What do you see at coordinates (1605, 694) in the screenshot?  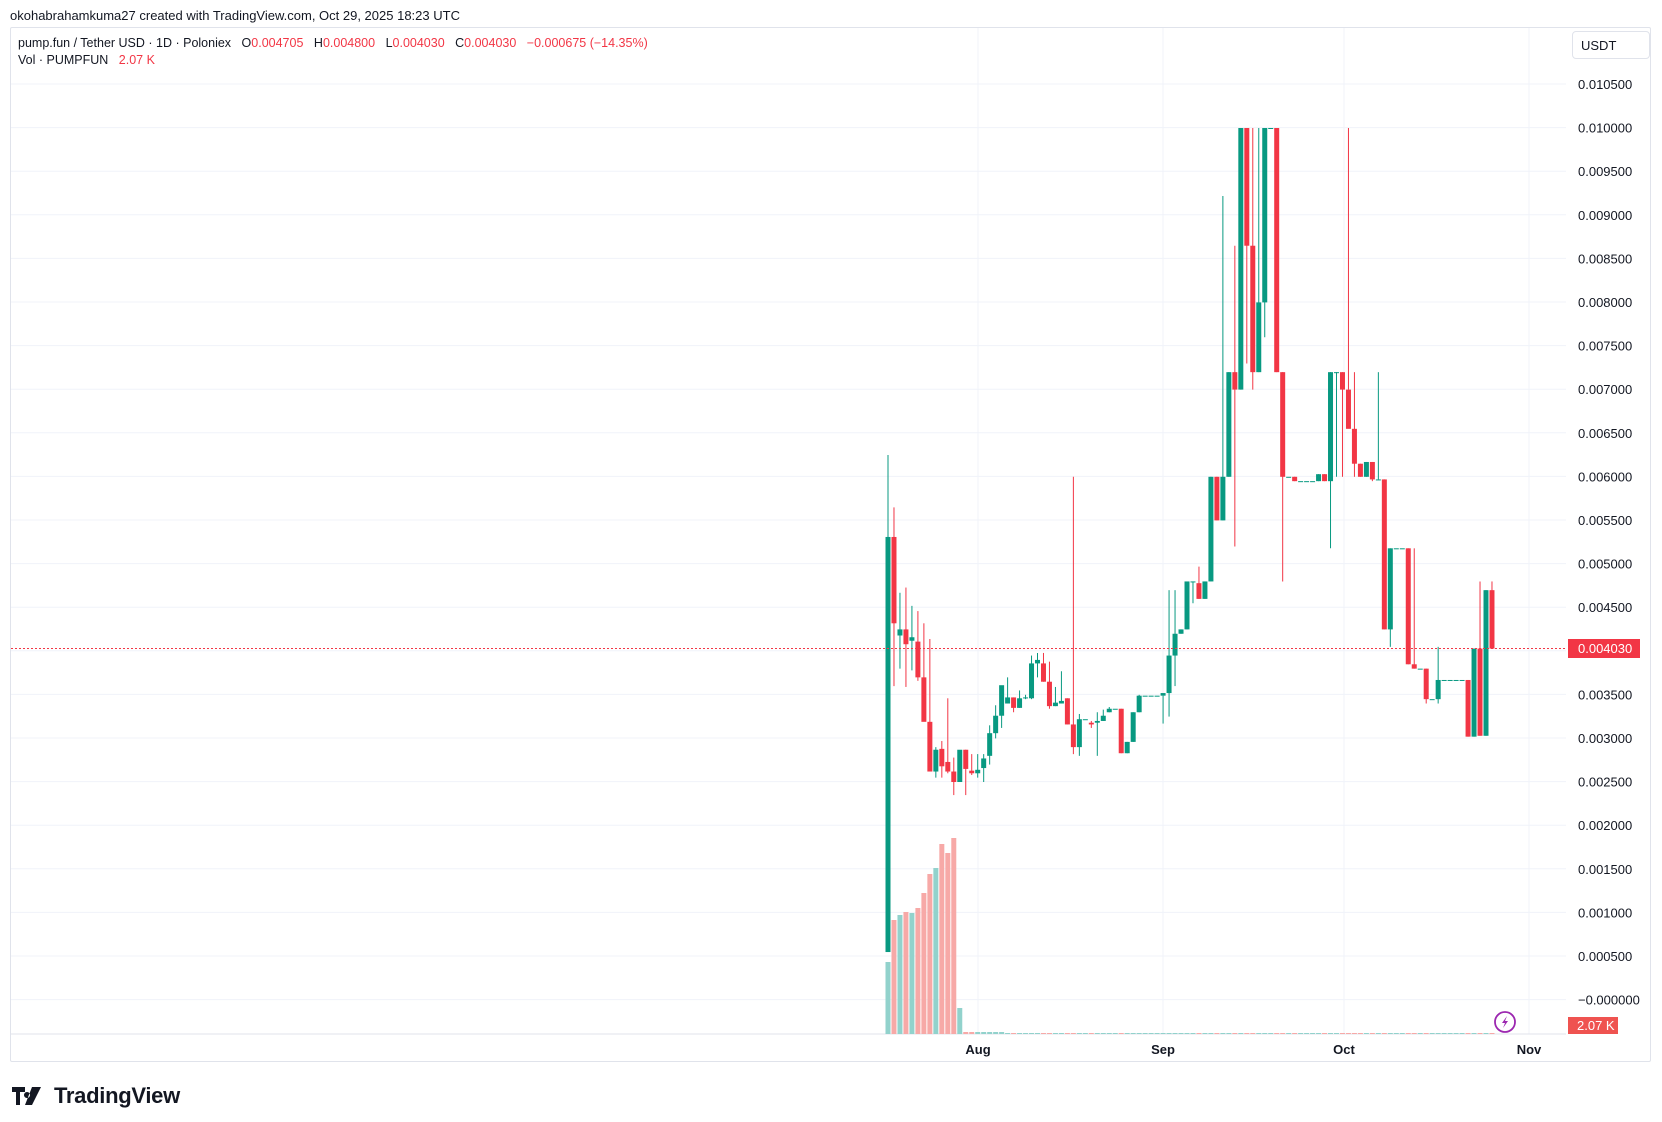 I see `price-tick: 0.003500` at bounding box center [1605, 694].